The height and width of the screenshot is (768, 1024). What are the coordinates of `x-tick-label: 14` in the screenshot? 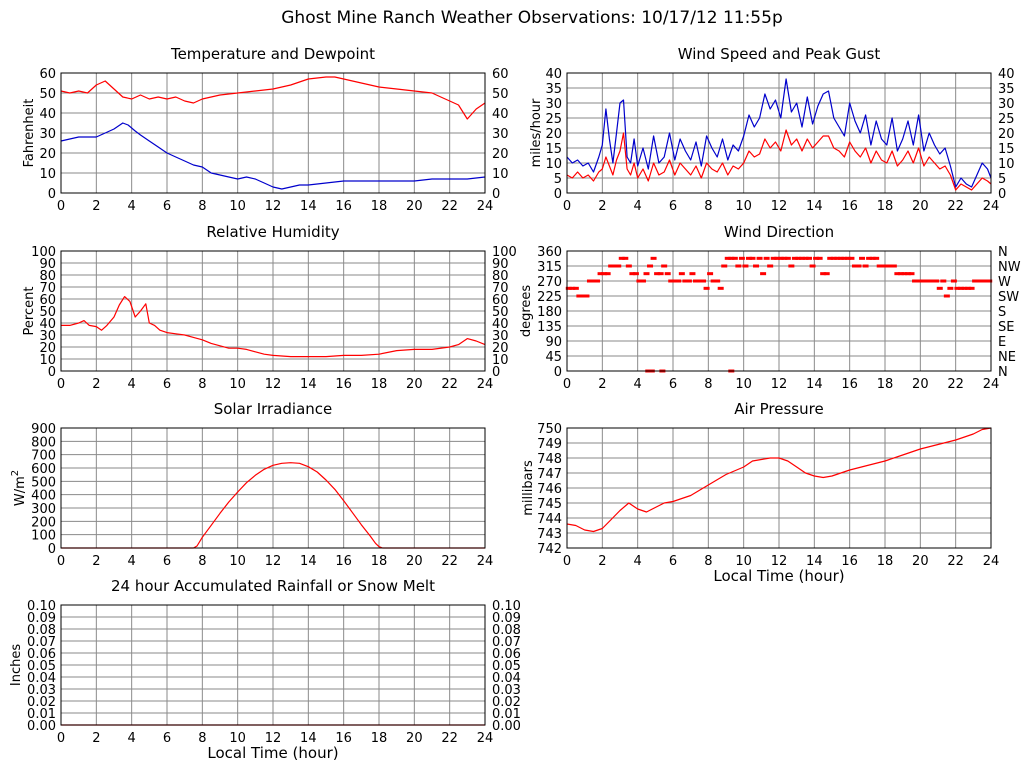 It's located at (308, 384).